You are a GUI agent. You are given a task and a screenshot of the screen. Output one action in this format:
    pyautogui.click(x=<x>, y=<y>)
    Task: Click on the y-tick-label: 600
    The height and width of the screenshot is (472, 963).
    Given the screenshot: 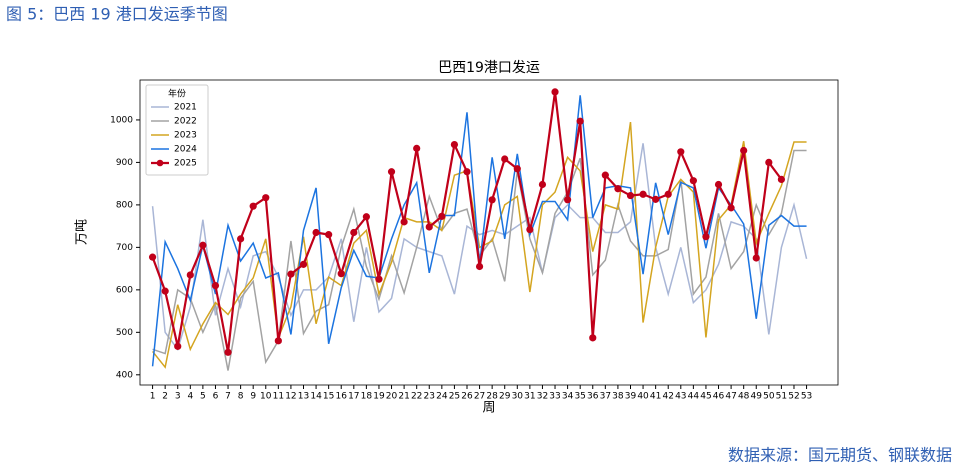 What is the action you would take?
    pyautogui.click(x=124, y=290)
    